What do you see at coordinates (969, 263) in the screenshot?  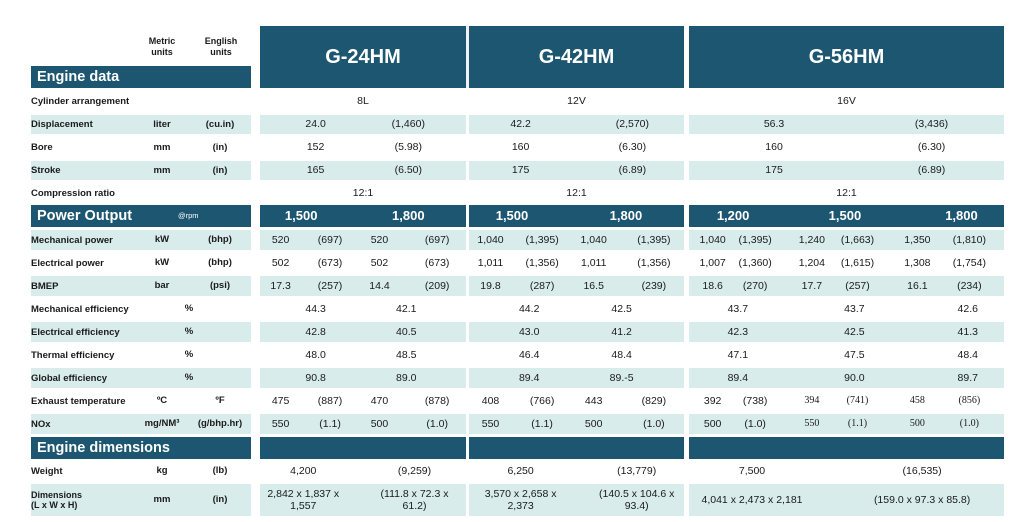 I see `value-electrical_power: (1,754)` at bounding box center [969, 263].